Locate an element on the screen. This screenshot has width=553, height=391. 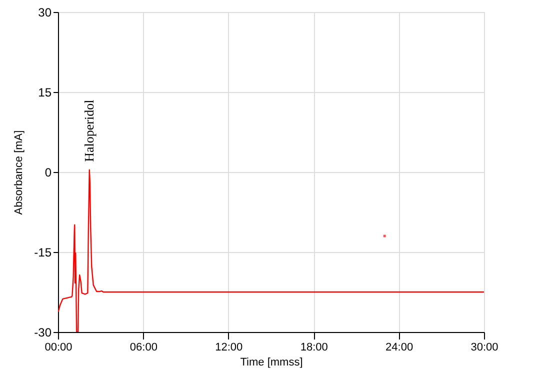
x-tick-label: 30:00 is located at coordinates (484, 348).